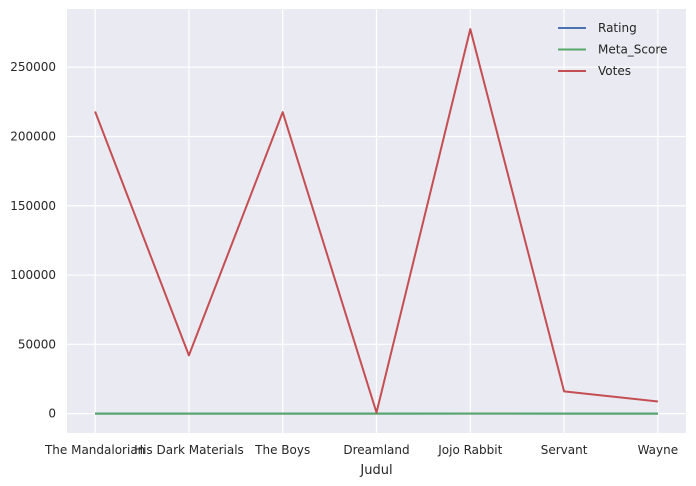 The height and width of the screenshot is (486, 696). What do you see at coordinates (33, 240) in the screenshot?
I see `y-tick-labels: 0 50000 100000 150000 200000 250000` at bounding box center [33, 240].